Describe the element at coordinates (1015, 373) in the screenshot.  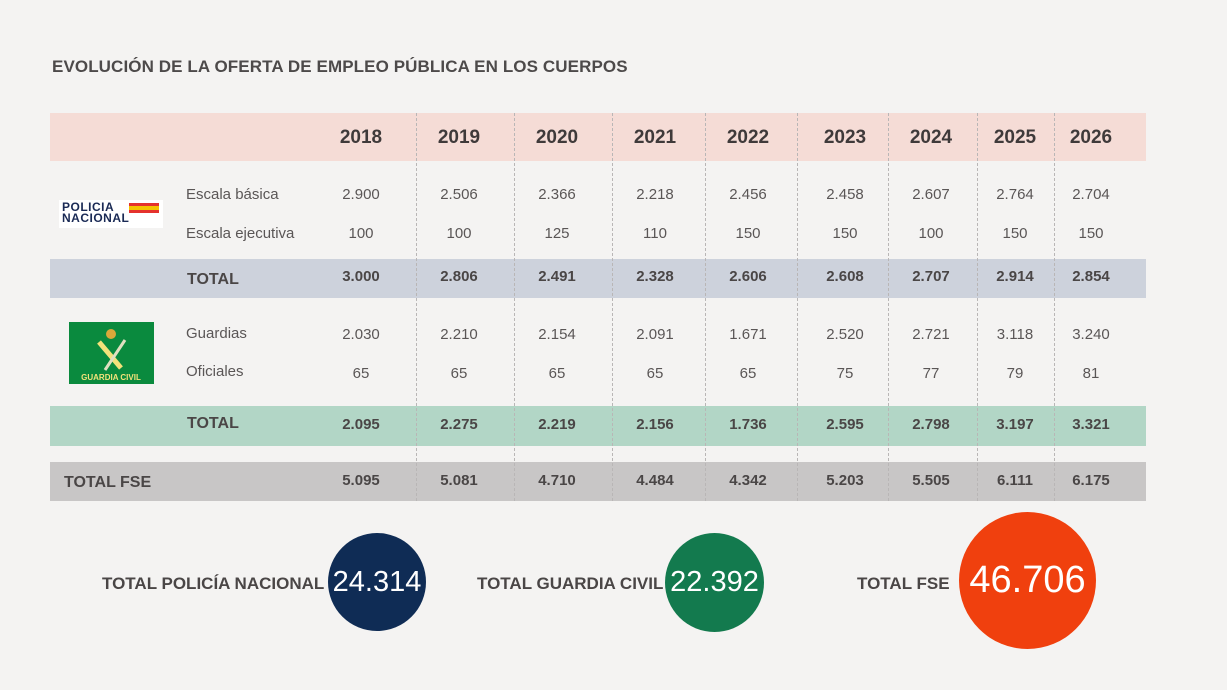
I see `table-cell: 79` at that location.